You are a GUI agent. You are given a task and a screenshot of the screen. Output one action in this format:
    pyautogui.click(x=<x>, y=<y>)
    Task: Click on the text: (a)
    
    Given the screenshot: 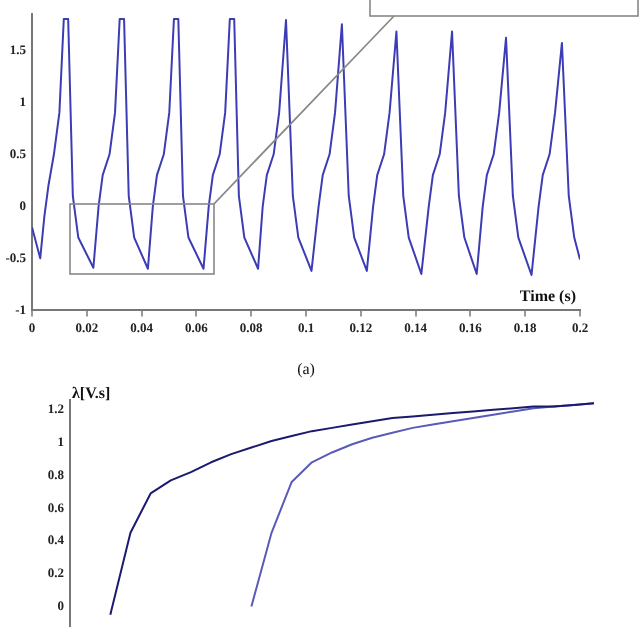 What is the action you would take?
    pyautogui.click(x=306, y=369)
    